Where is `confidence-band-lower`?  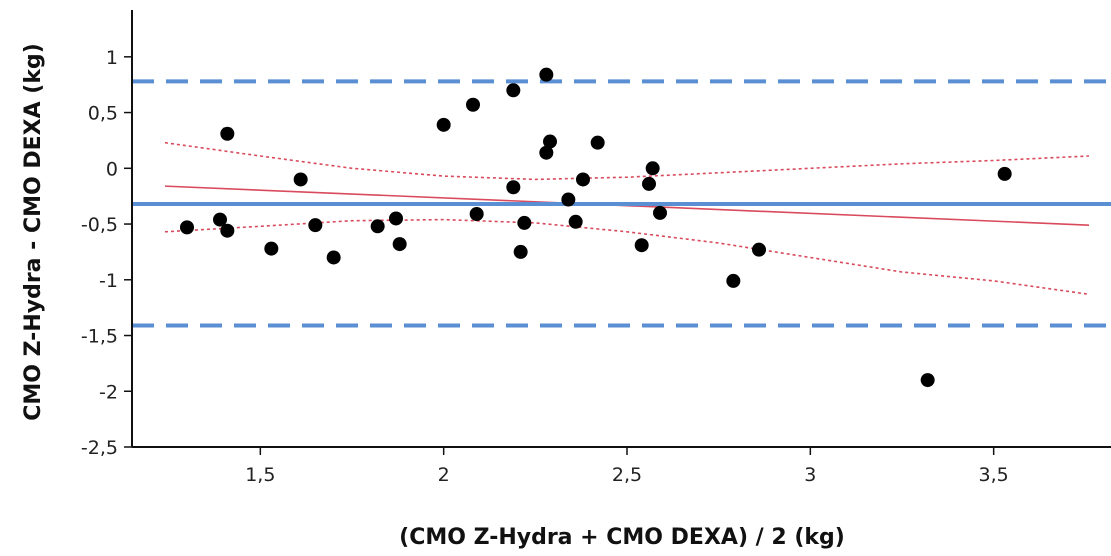
confidence-band-lower is located at coordinates (627, 257).